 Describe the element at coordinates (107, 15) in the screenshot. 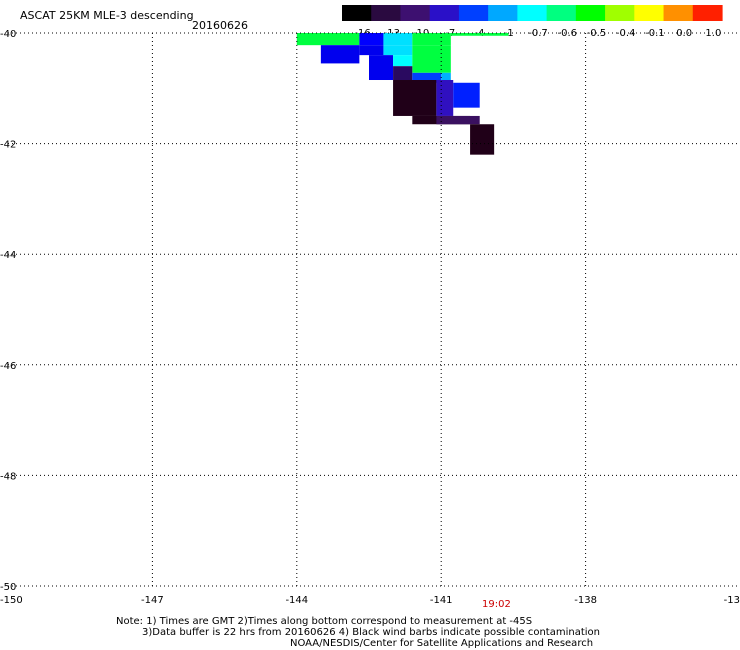

I see `map-title: ASCAT 25KM MLE-3 descending` at that location.